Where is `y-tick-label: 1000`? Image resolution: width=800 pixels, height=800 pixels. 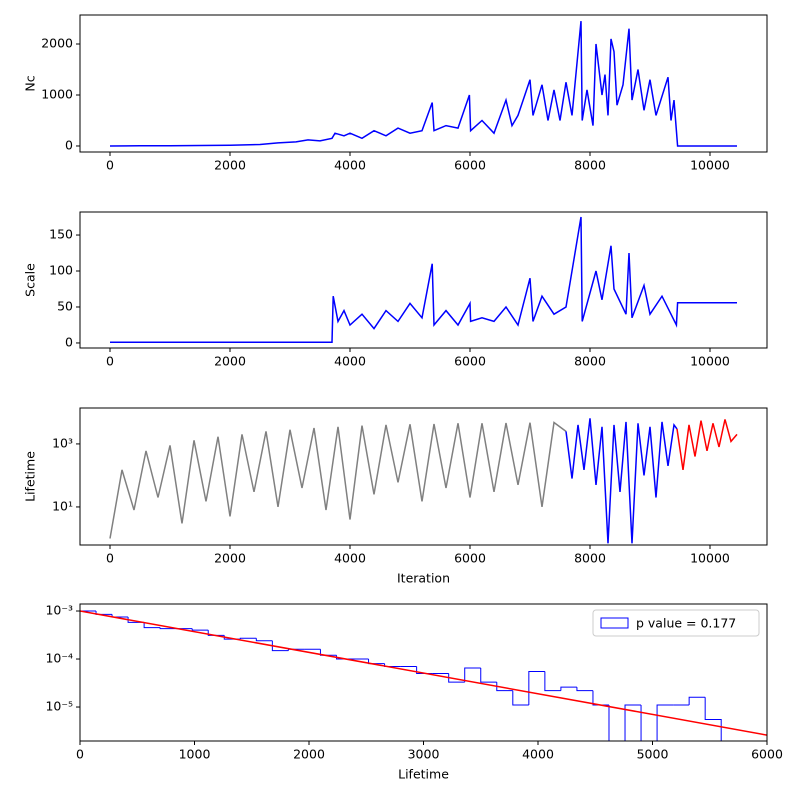 y-tick-label: 1000 is located at coordinates (57, 93).